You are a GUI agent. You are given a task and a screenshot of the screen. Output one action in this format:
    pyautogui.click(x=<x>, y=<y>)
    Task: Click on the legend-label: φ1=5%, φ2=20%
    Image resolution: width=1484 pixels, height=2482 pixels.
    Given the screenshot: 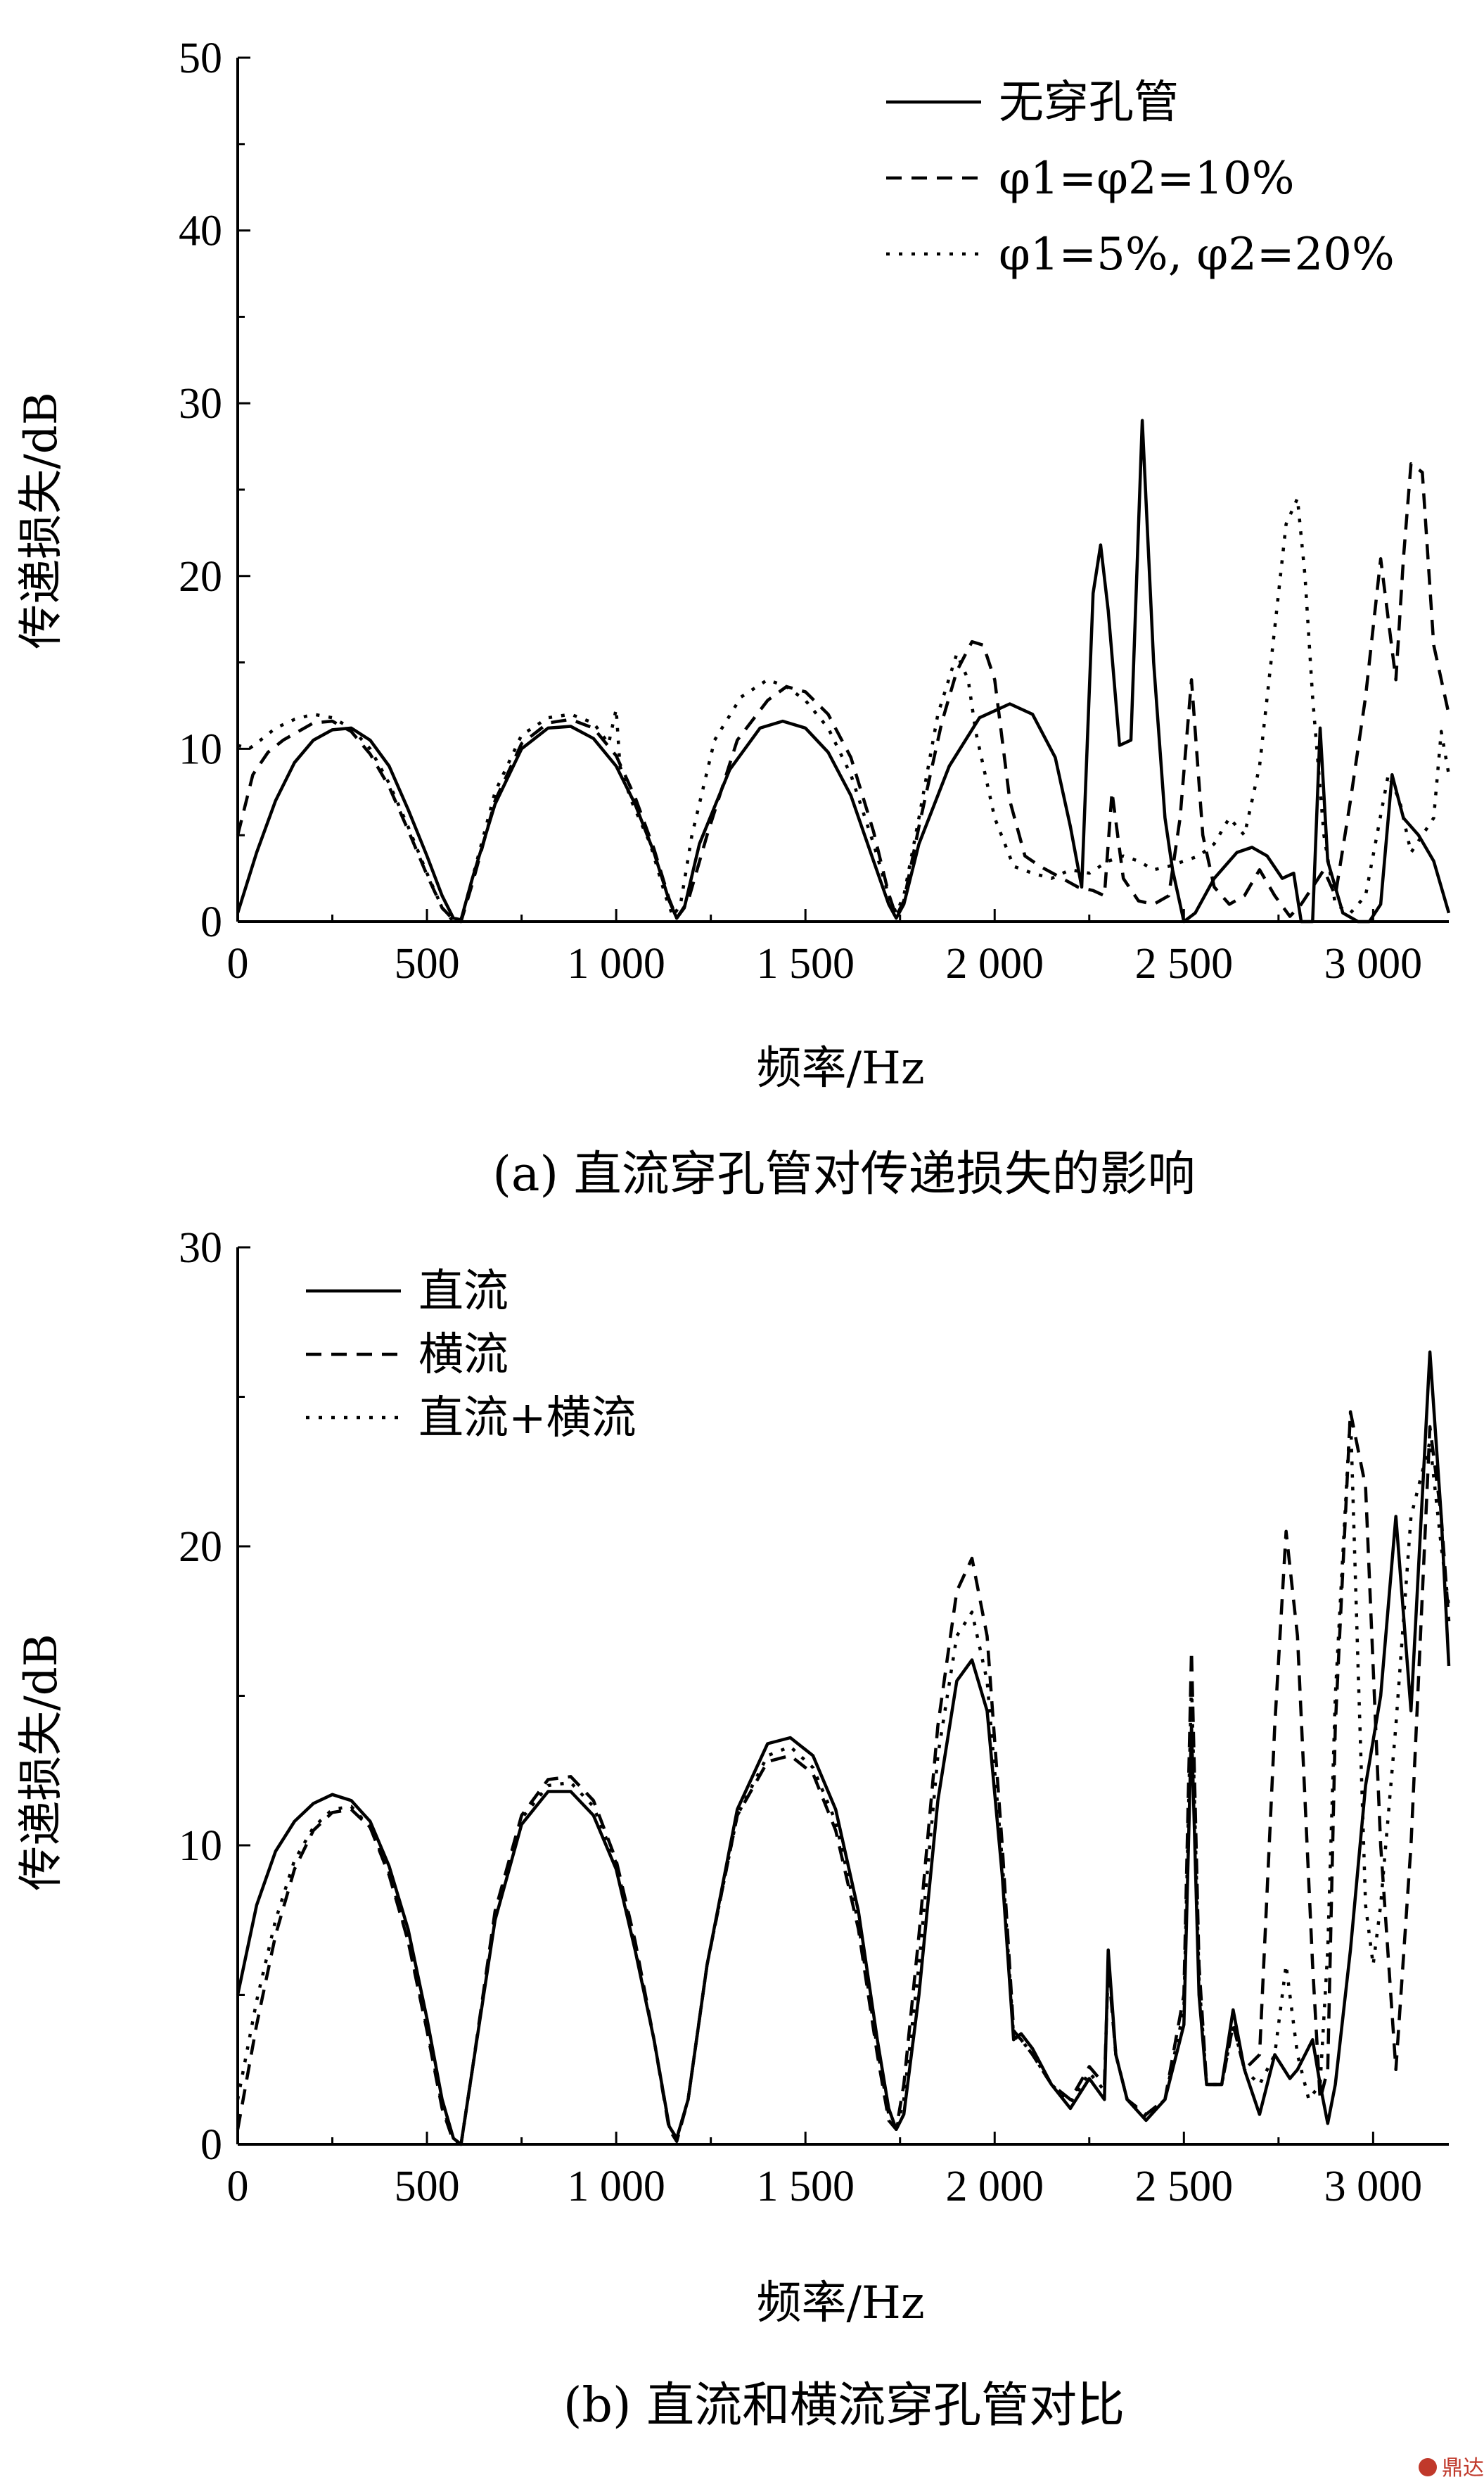 What is the action you would take?
    pyautogui.click(x=1197, y=255)
    